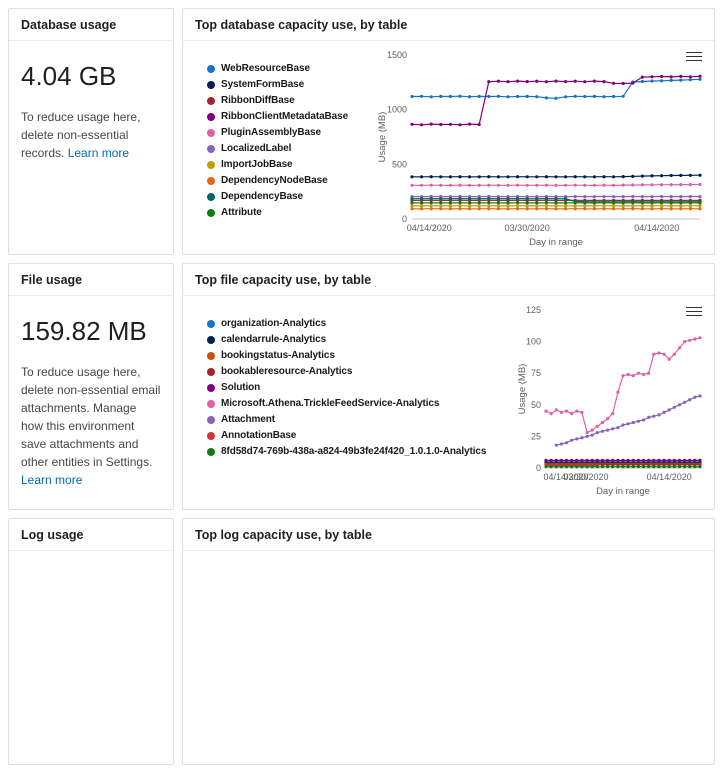  Describe the element at coordinates (448, 535) in the screenshot. I see `card-title: Top log capacity use, by table` at that location.